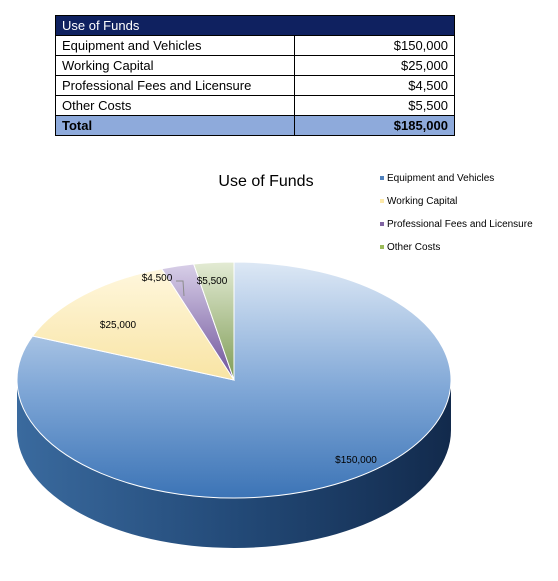 The height and width of the screenshot is (581, 558). What do you see at coordinates (374, 105) in the screenshot?
I see `row-amount: $5,500` at bounding box center [374, 105].